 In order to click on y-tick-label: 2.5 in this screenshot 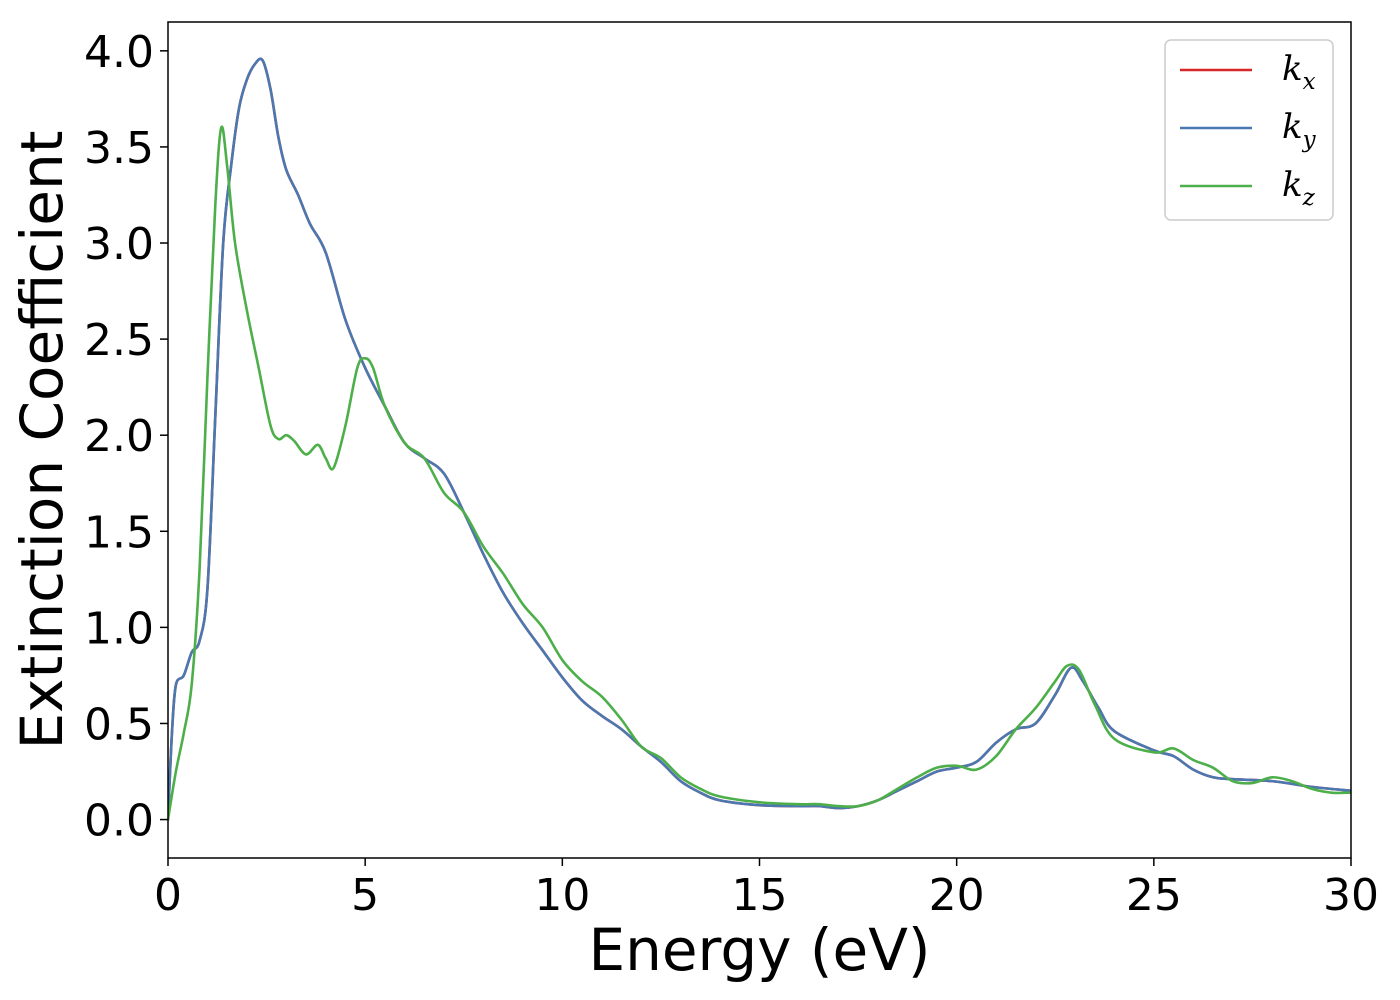, I will do `click(119, 340)`.